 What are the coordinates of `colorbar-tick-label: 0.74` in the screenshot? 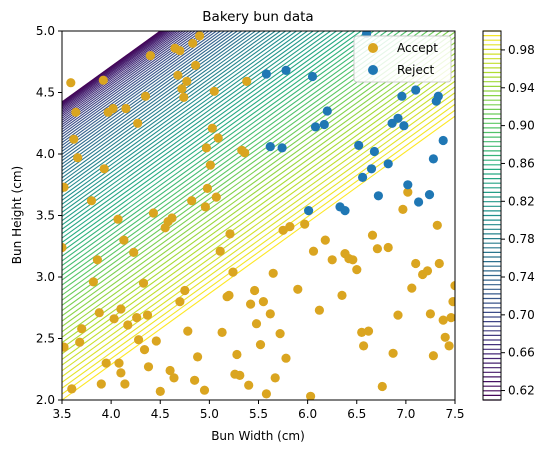 It's located at (521, 277).